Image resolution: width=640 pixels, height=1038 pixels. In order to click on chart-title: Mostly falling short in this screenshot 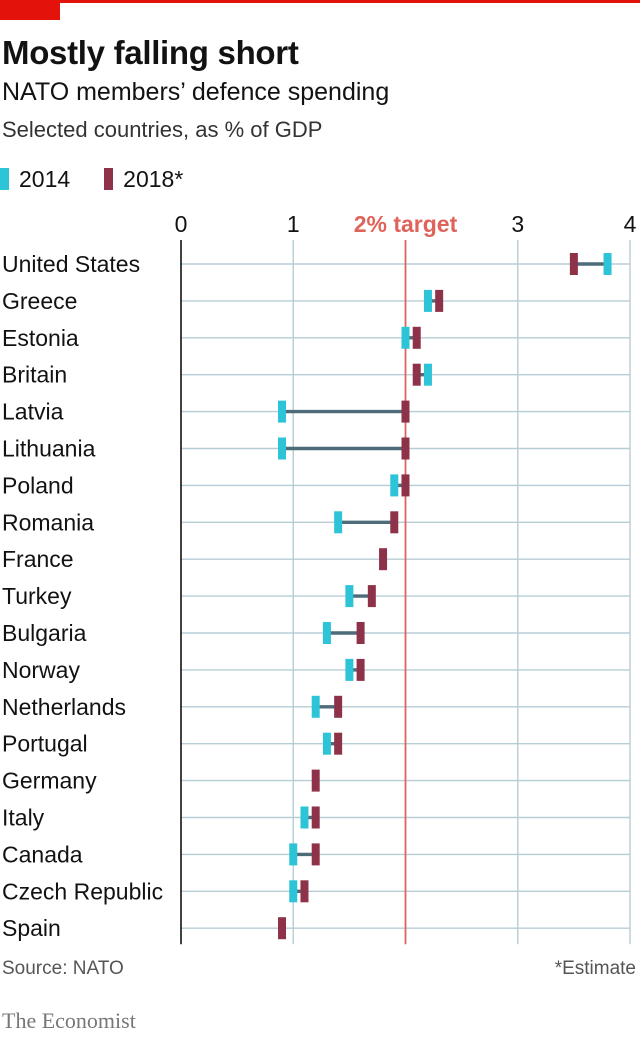, I will do `click(150, 52)`.